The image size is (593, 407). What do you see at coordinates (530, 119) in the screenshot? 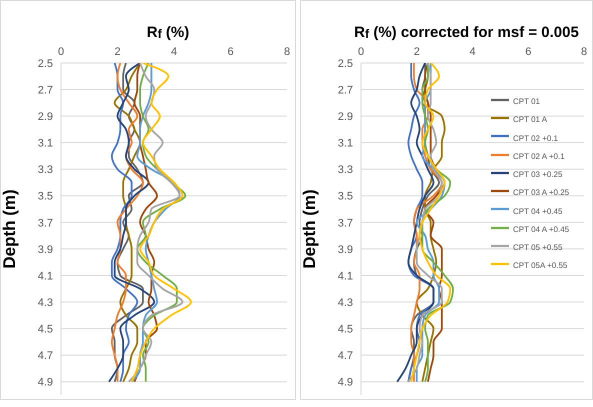
I see `legend-label: CPT 01 A` at bounding box center [530, 119].